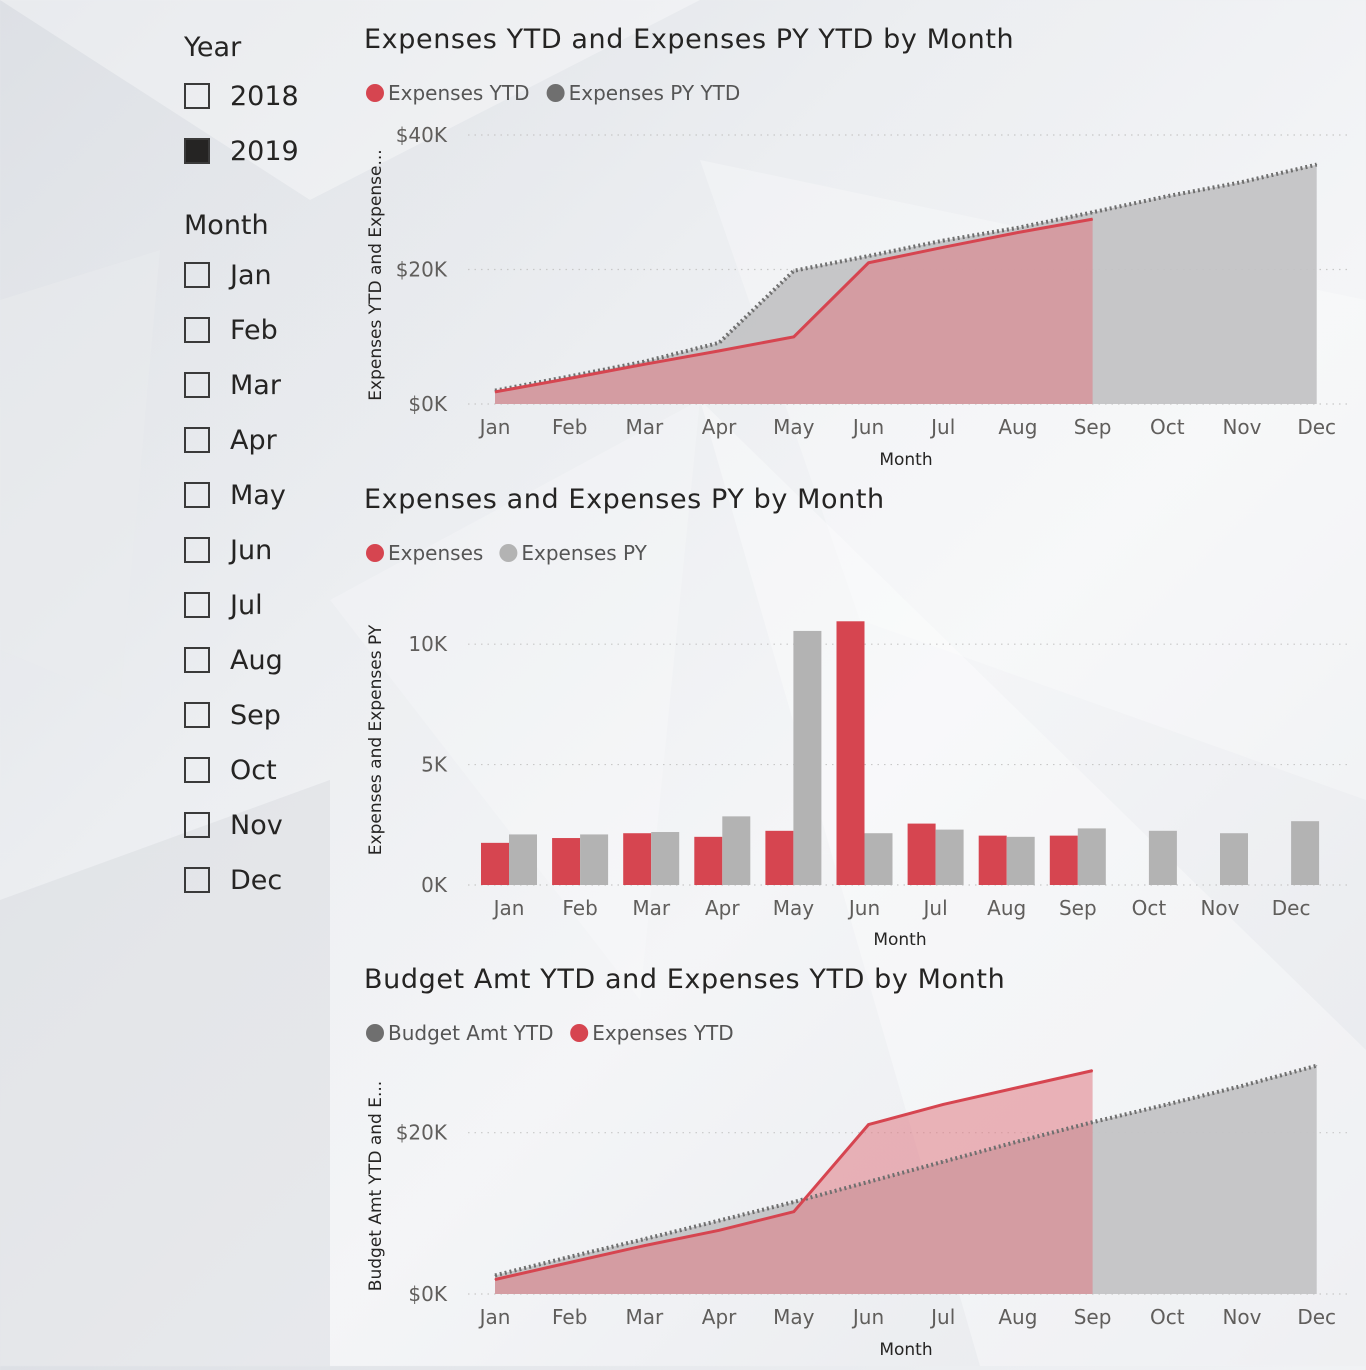 The image size is (1366, 1370). Describe the element at coordinates (230, 440) in the screenshot. I see `month-option-apr: Apr` at that location.